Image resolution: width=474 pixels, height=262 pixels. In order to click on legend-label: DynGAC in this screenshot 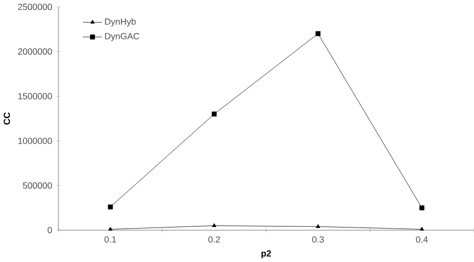, I will do `click(122, 37)`.